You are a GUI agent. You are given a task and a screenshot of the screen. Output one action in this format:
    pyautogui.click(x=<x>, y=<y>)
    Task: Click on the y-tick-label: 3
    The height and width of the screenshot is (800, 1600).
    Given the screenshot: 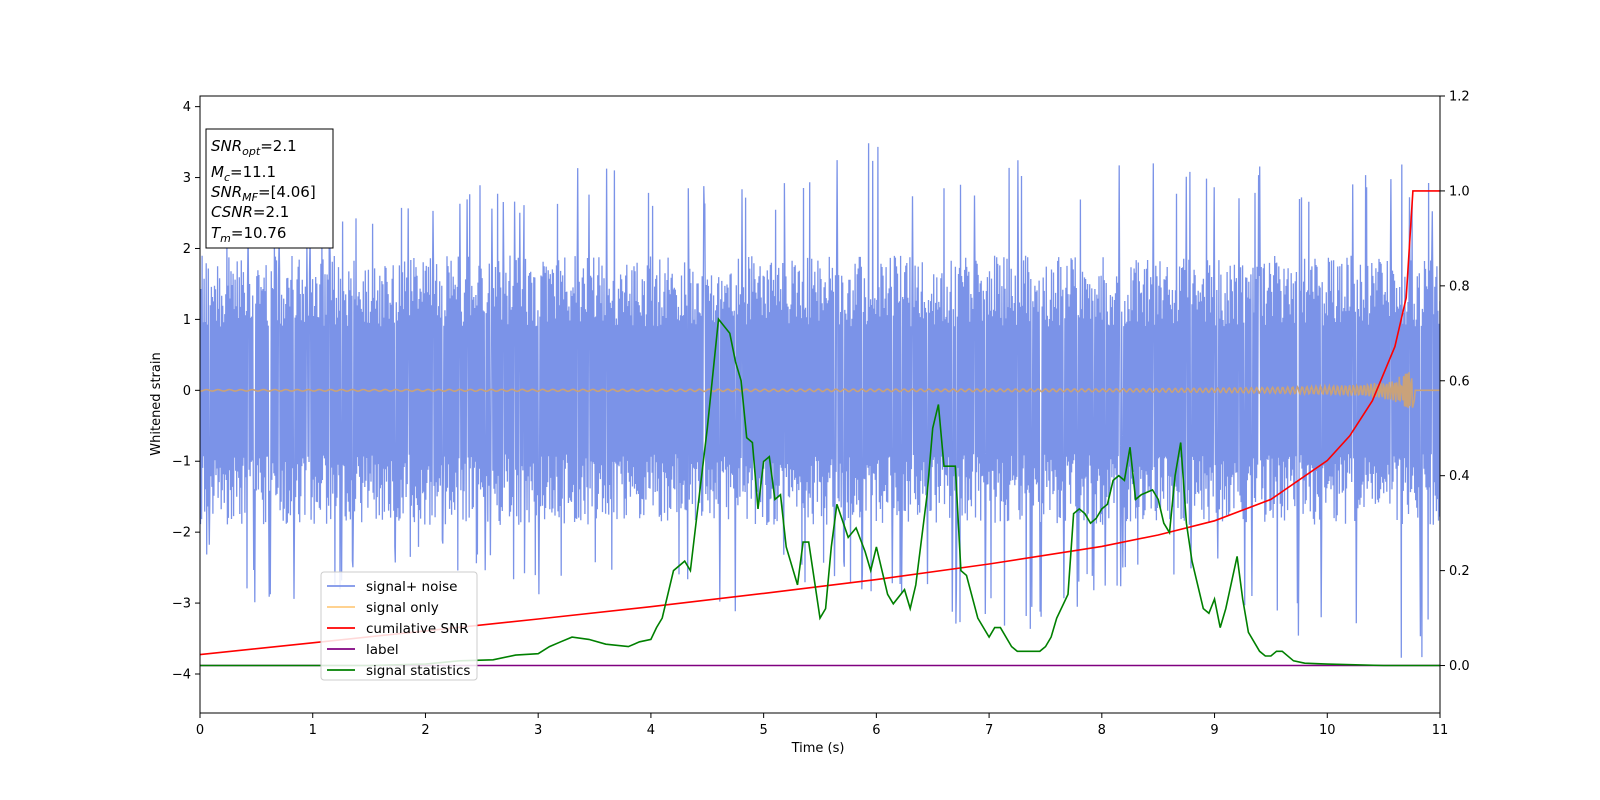 What is the action you would take?
    pyautogui.click(x=187, y=178)
    